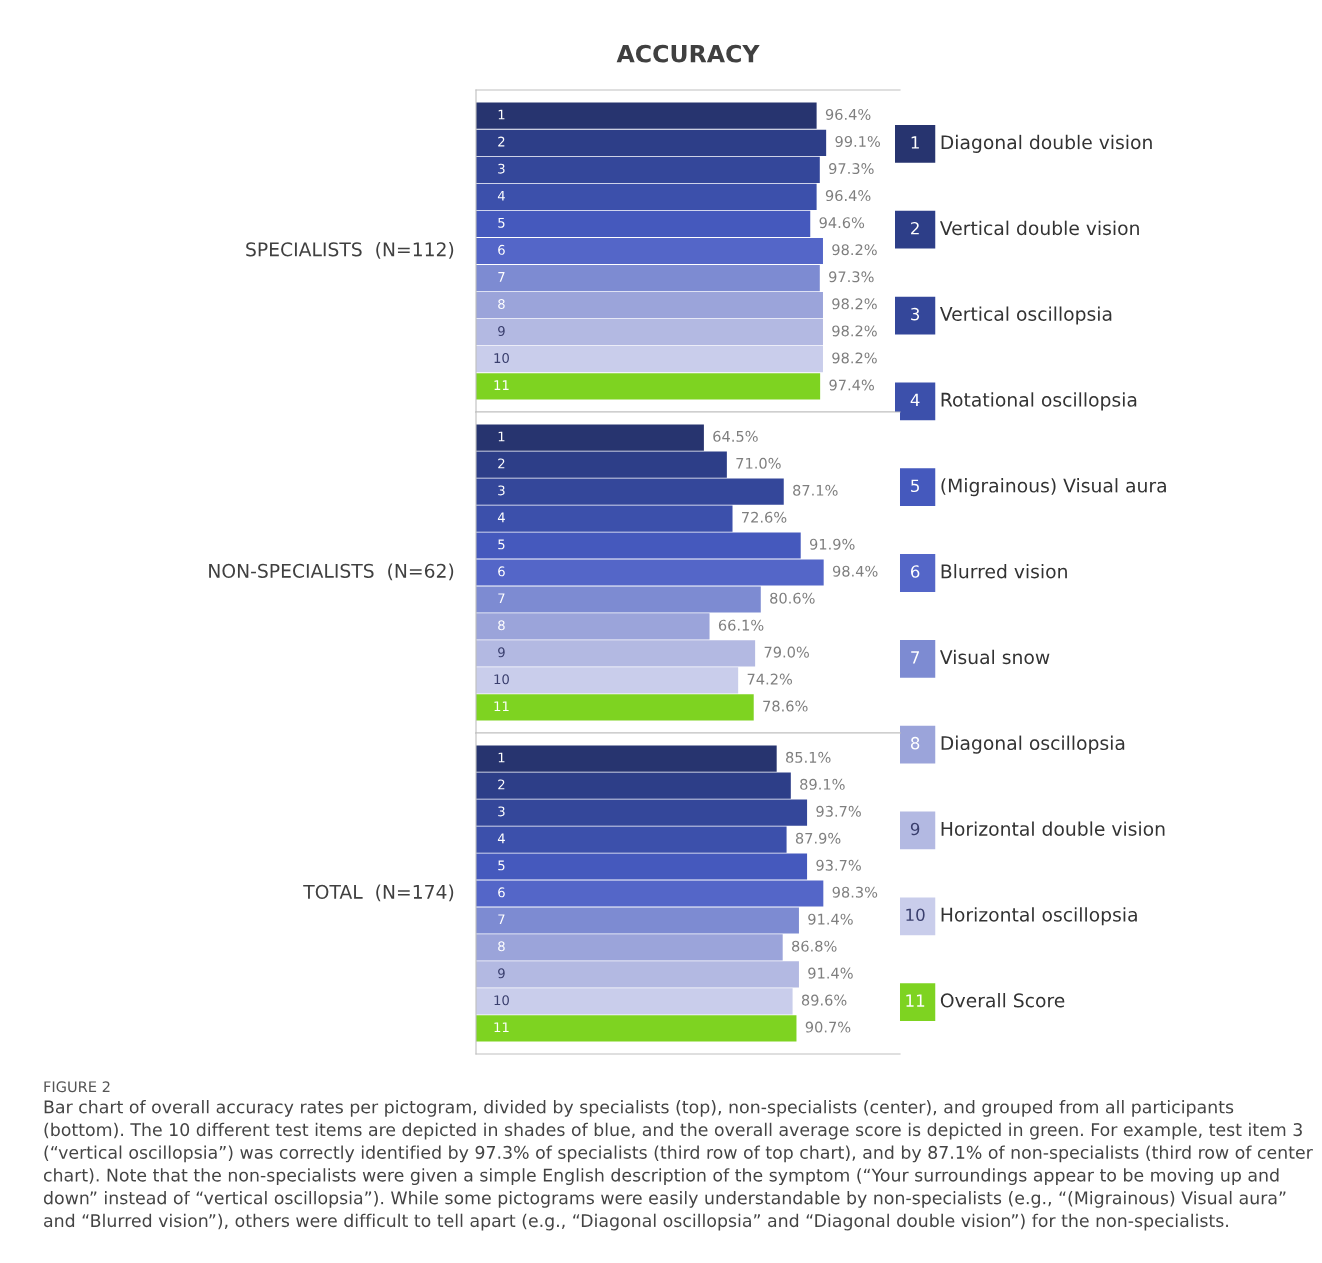 This screenshot has width=1322, height=1263. What do you see at coordinates (678, 1165) in the screenshot?
I see `text: Bar chart of overall accuracy rates per pictogram, divided by specialists (top), non-specialists (center), and grouped from all participants (bottom). The 10 different test items are depicted in shades of blue, and the overall average score is depicted in green. For example, test item 3 (“vertical oscillopsia”) was correctly identified by 97.3% of specialists (third row of top chart), and by 87.1% of non-specialists (third row of center chart). Note that the non-specialists were given a simple English description of the symptom (“Your surroundings appear to be moving up and down” instead of “vertical oscillopsia”). While some pictograms were easily understandable by non-specialists (e.g., “(Migrainous) Visual aura” and “Blurred vision”), others were difficult to tell apart (e.g., “Diagonal oscillopsia” and “Diagonal double vision”) for the non-specialists.` at bounding box center [678, 1165].